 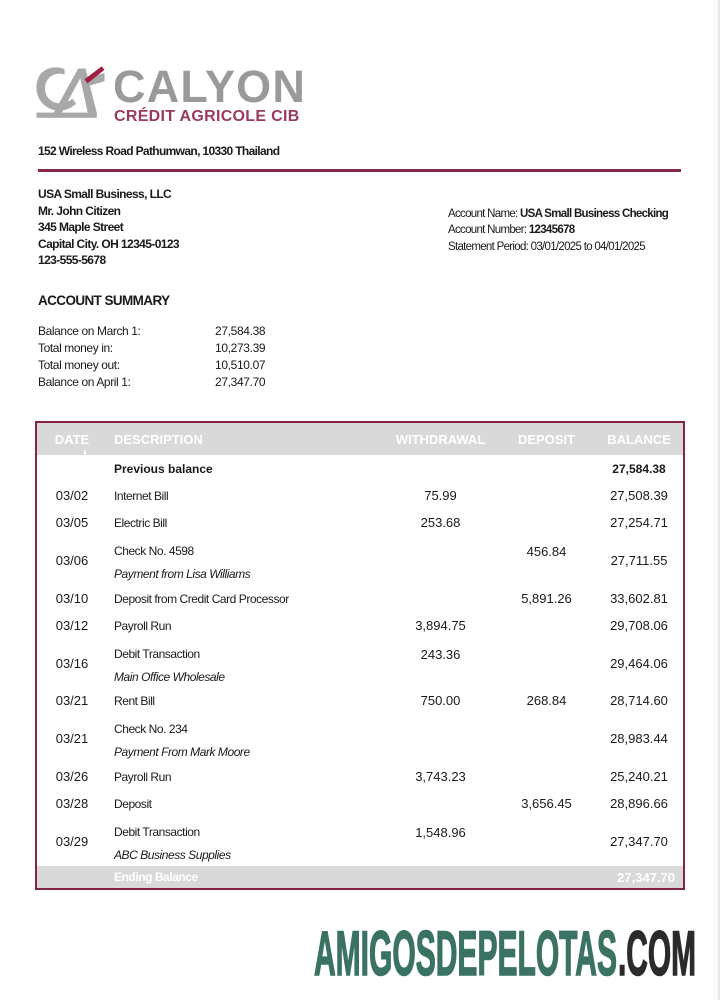 What do you see at coordinates (465, 954) in the screenshot?
I see `svg-text: AMIGOSDEPELOTAS` at bounding box center [465, 954].